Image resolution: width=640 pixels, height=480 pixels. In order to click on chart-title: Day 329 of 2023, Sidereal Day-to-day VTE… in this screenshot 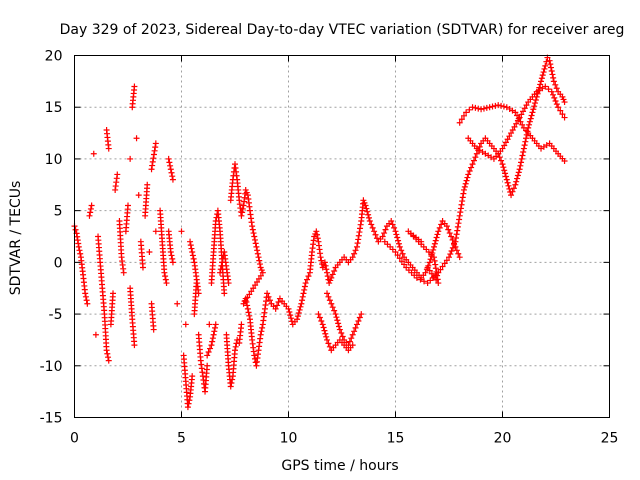, I will do `click(342, 30)`.